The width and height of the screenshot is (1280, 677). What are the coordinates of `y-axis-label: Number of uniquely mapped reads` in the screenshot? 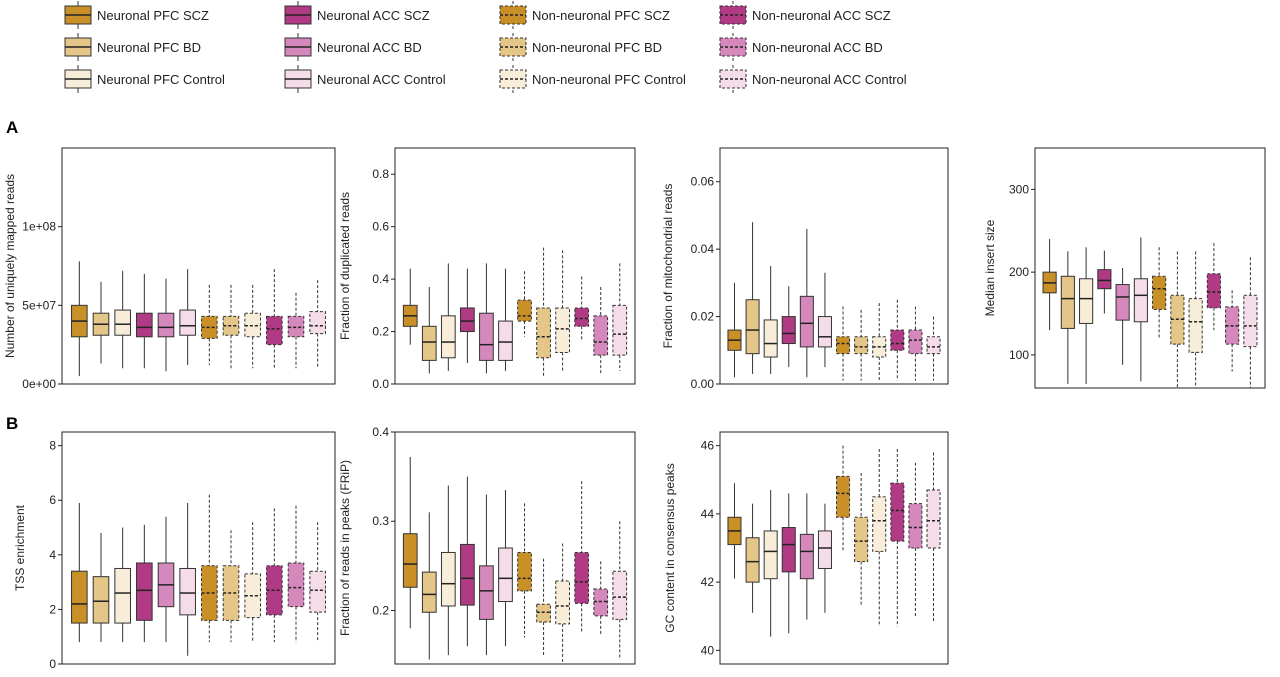 It's located at (10, 266).